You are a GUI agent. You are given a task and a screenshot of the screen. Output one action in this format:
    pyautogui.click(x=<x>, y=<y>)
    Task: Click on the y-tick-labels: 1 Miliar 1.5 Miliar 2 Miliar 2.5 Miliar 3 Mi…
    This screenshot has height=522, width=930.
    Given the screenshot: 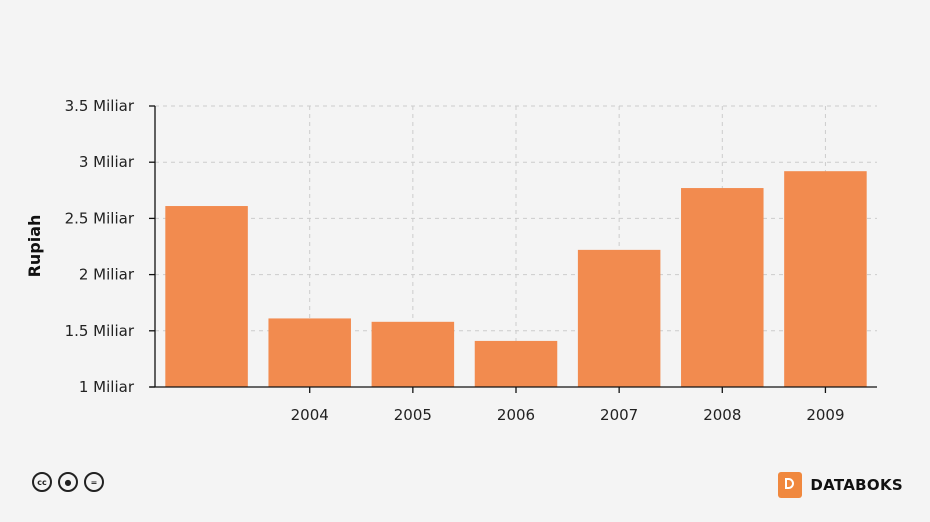 What is the action you would take?
    pyautogui.click(x=100, y=246)
    